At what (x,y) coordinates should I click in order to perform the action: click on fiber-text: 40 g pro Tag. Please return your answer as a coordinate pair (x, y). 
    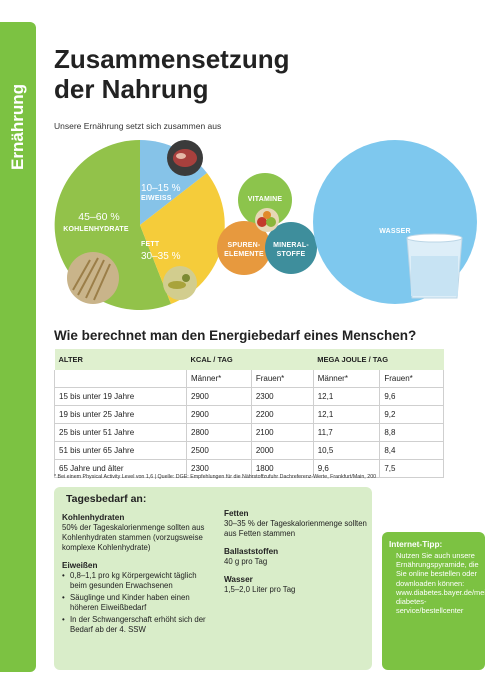
    Looking at the image, I should click on (246, 561).